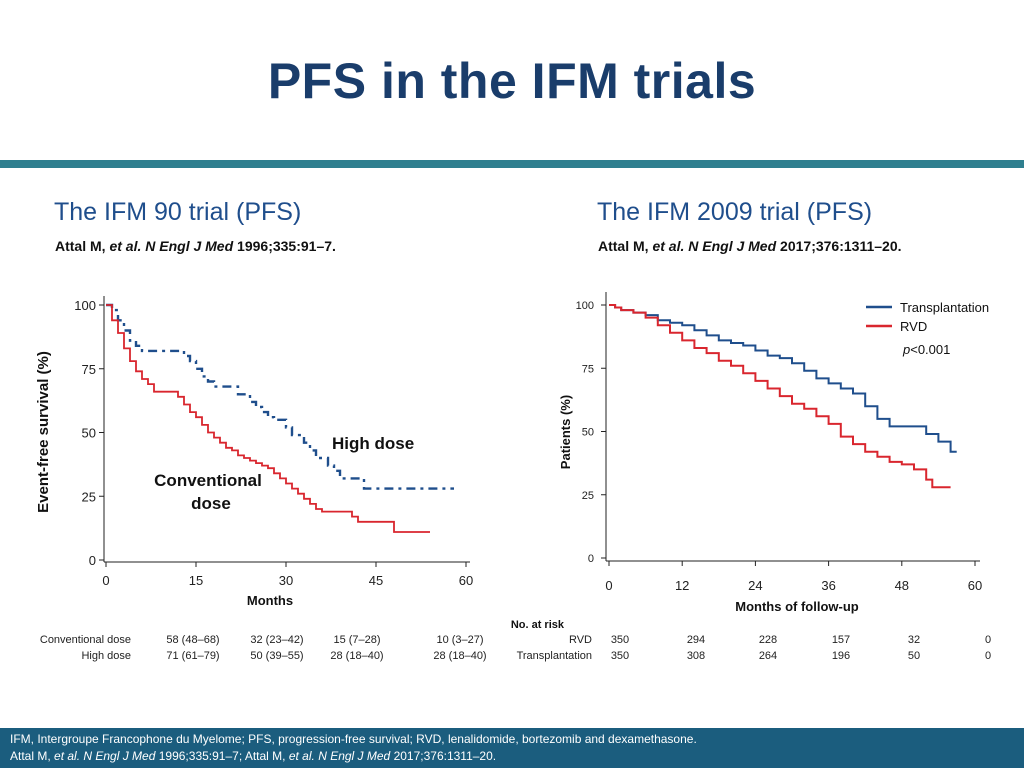 This screenshot has width=1024, height=768. What do you see at coordinates (284, 246) in the screenshot?
I see `left-citation-ref: 1996;335:91–7.` at bounding box center [284, 246].